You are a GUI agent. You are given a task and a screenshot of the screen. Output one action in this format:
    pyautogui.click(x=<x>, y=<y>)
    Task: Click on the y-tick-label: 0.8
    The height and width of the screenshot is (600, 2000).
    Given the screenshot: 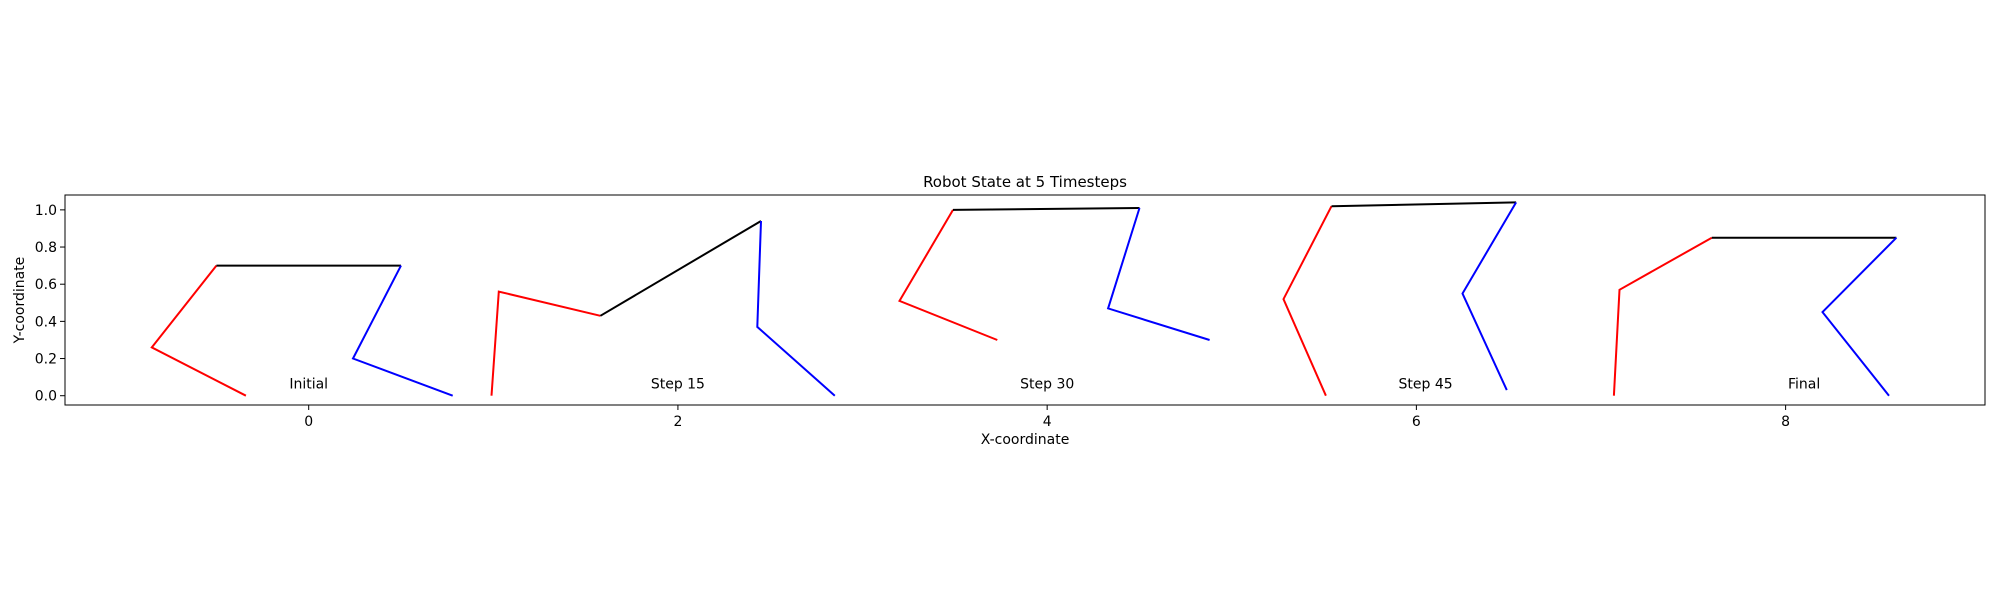 What is the action you would take?
    pyautogui.click(x=46, y=248)
    